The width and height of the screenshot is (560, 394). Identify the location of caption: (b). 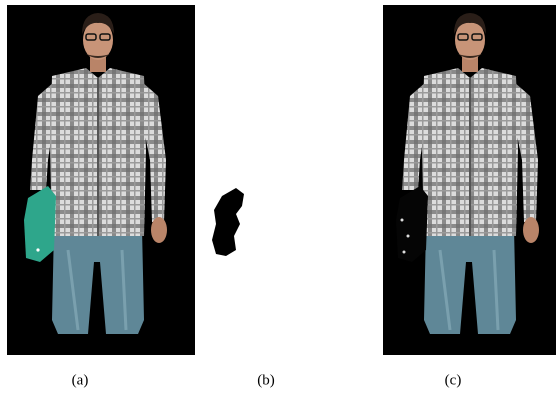
(266, 380).